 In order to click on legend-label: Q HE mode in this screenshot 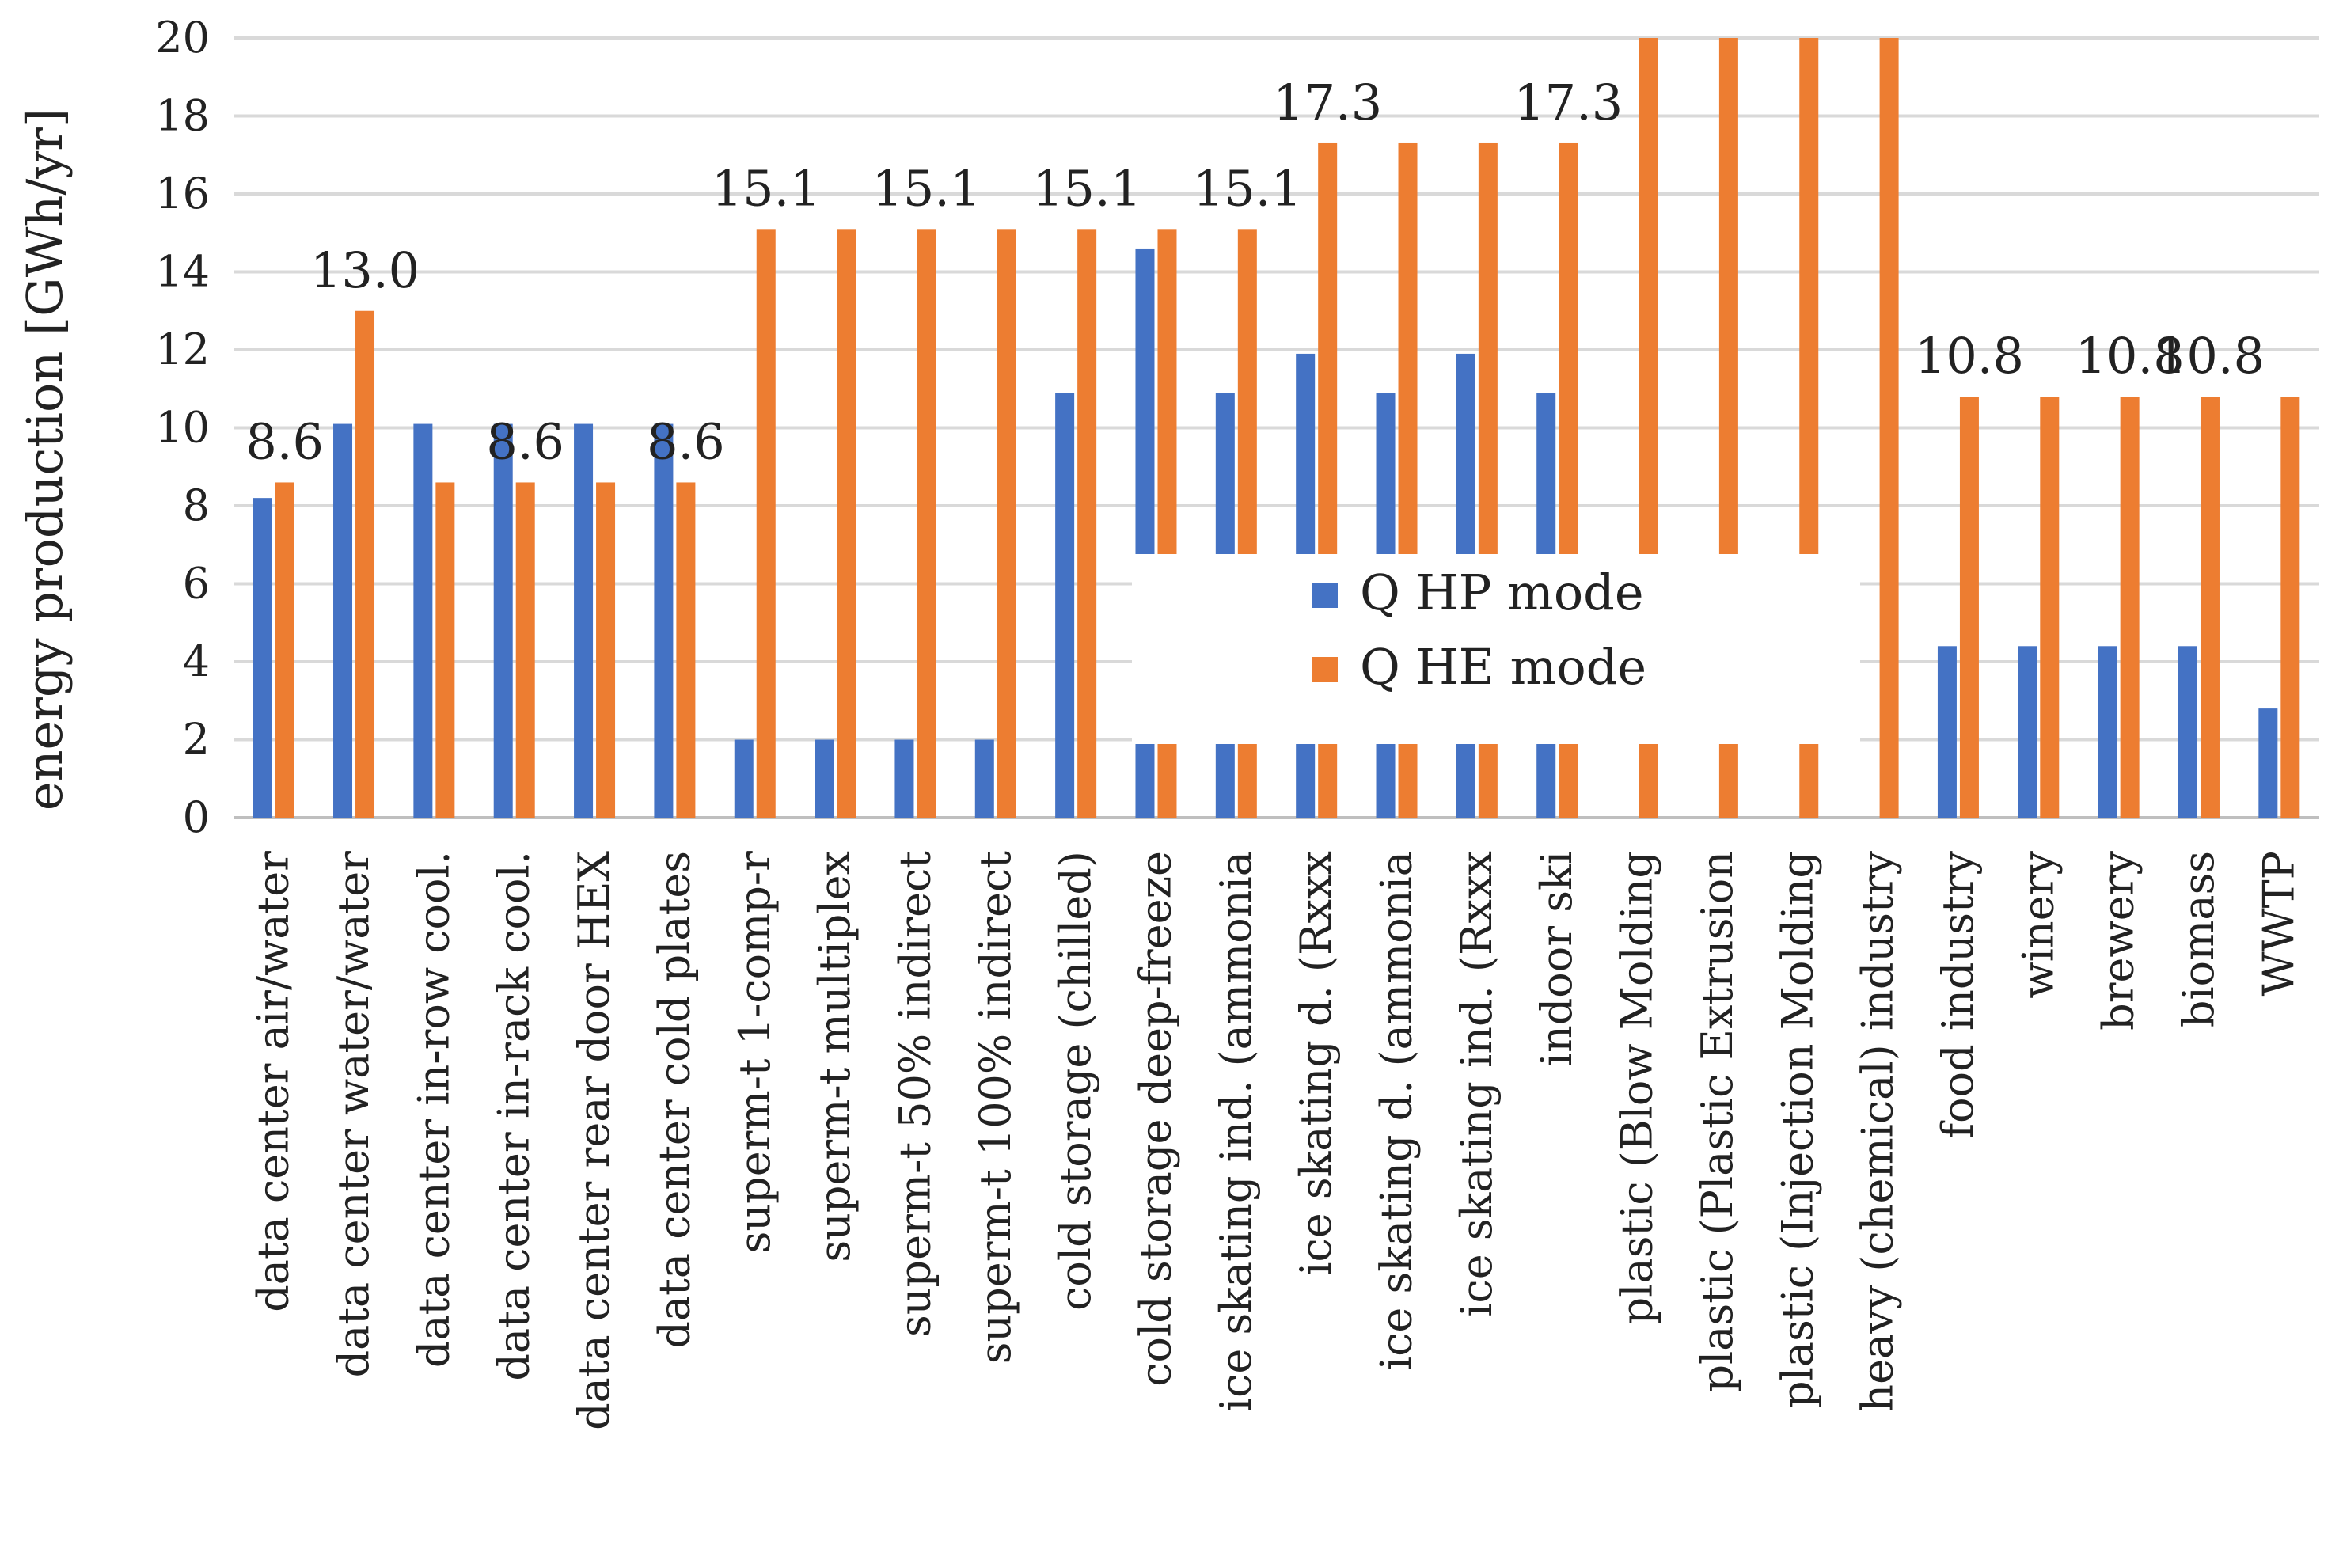, I will do `click(1503, 667)`.